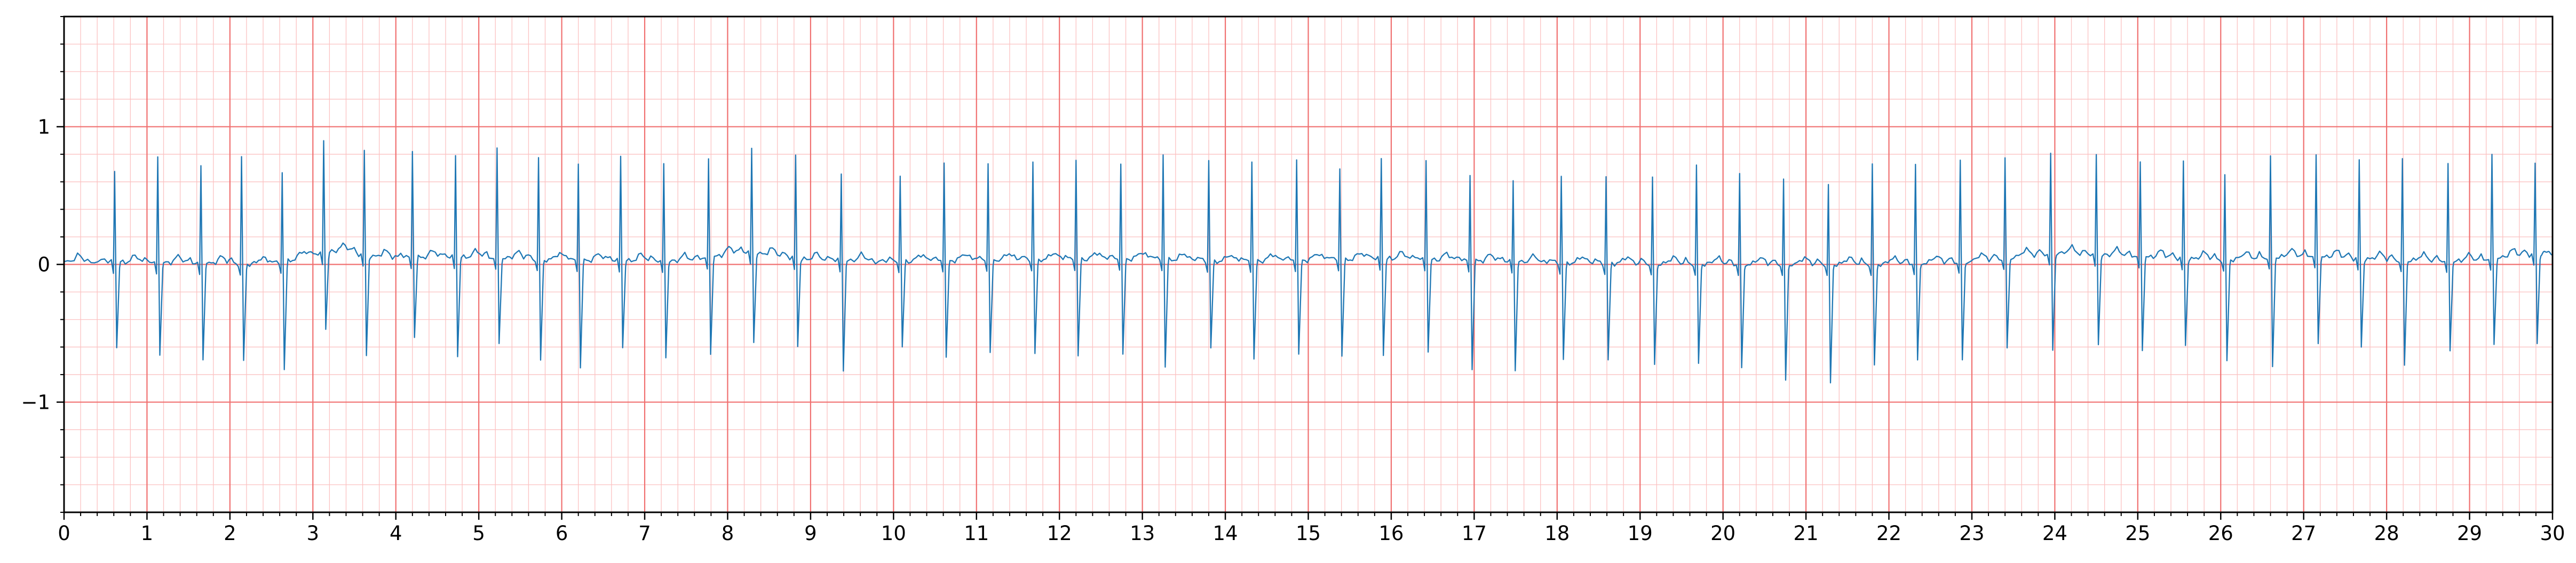 Image resolution: width=2576 pixels, height=563 pixels. Describe the element at coordinates (2137, 533) in the screenshot. I see `x-tick-label-25: 25` at that location.